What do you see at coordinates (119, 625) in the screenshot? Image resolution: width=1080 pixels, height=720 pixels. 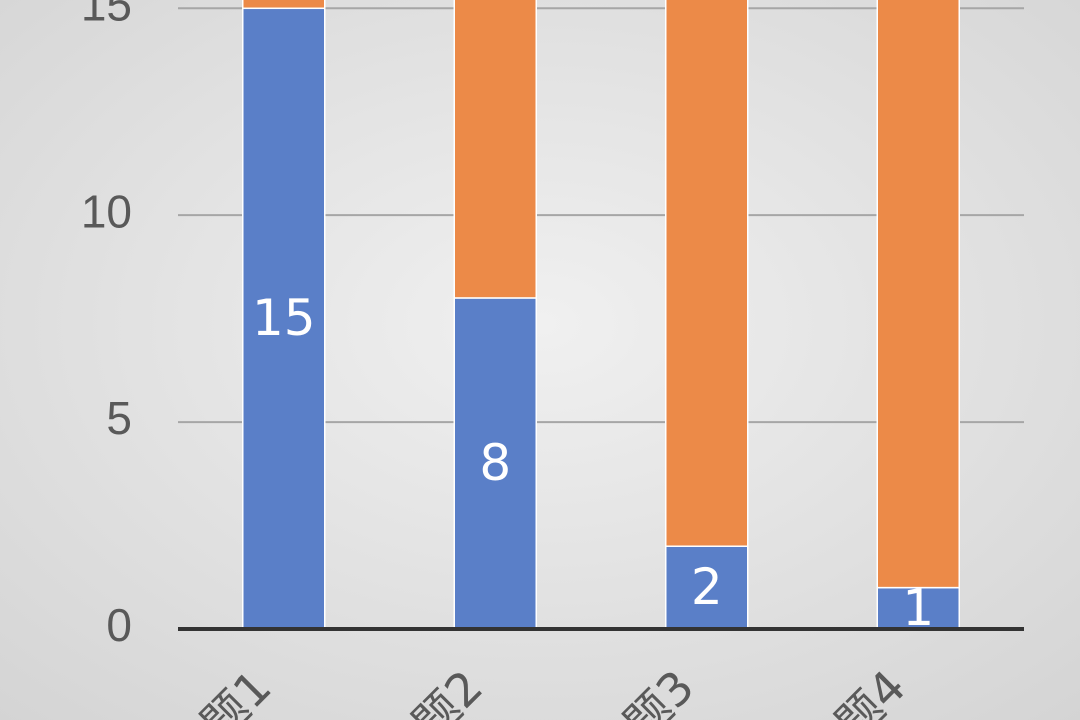 I see `y-tick-label: 0` at bounding box center [119, 625].